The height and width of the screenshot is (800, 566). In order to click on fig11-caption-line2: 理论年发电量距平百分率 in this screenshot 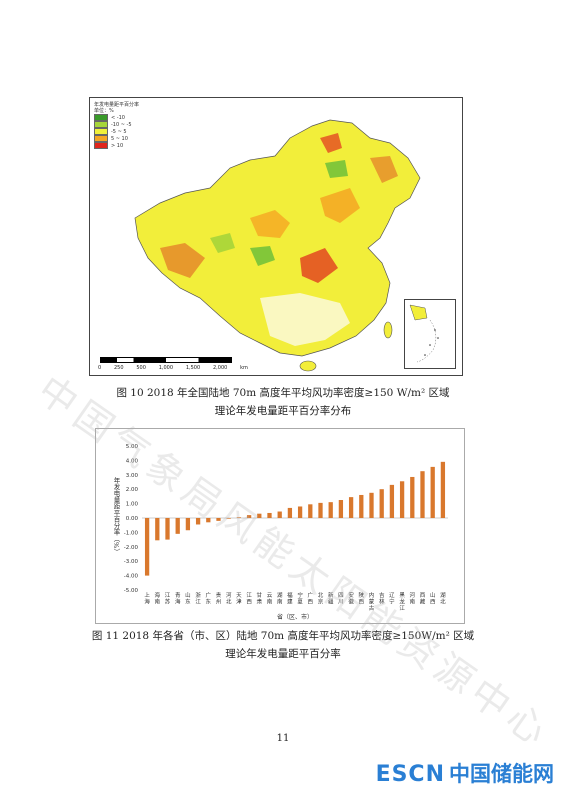, I will do `click(283, 654)`.